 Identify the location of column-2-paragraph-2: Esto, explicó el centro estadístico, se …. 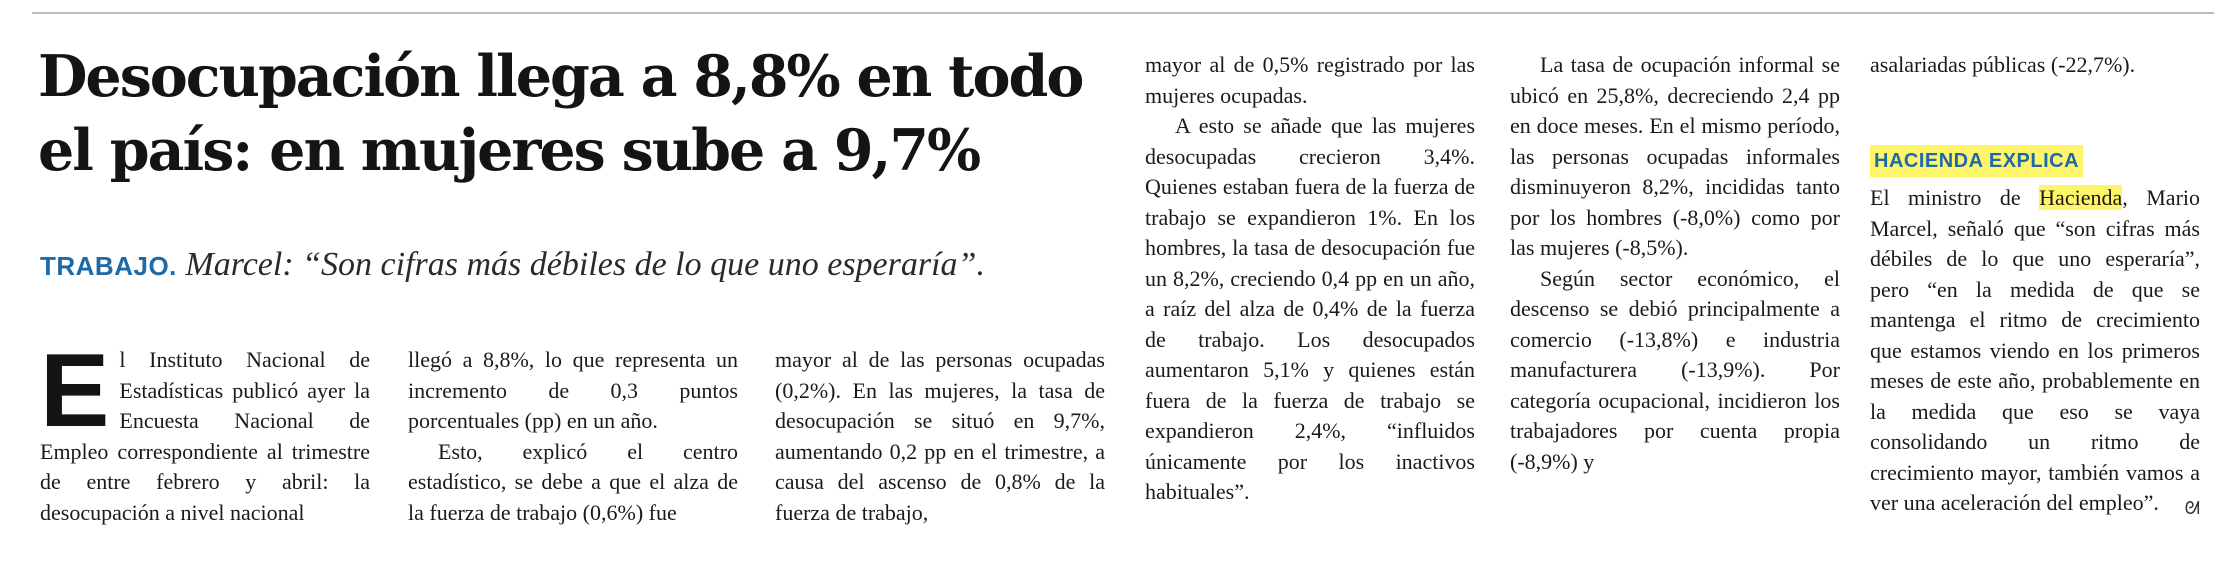
(573, 481).